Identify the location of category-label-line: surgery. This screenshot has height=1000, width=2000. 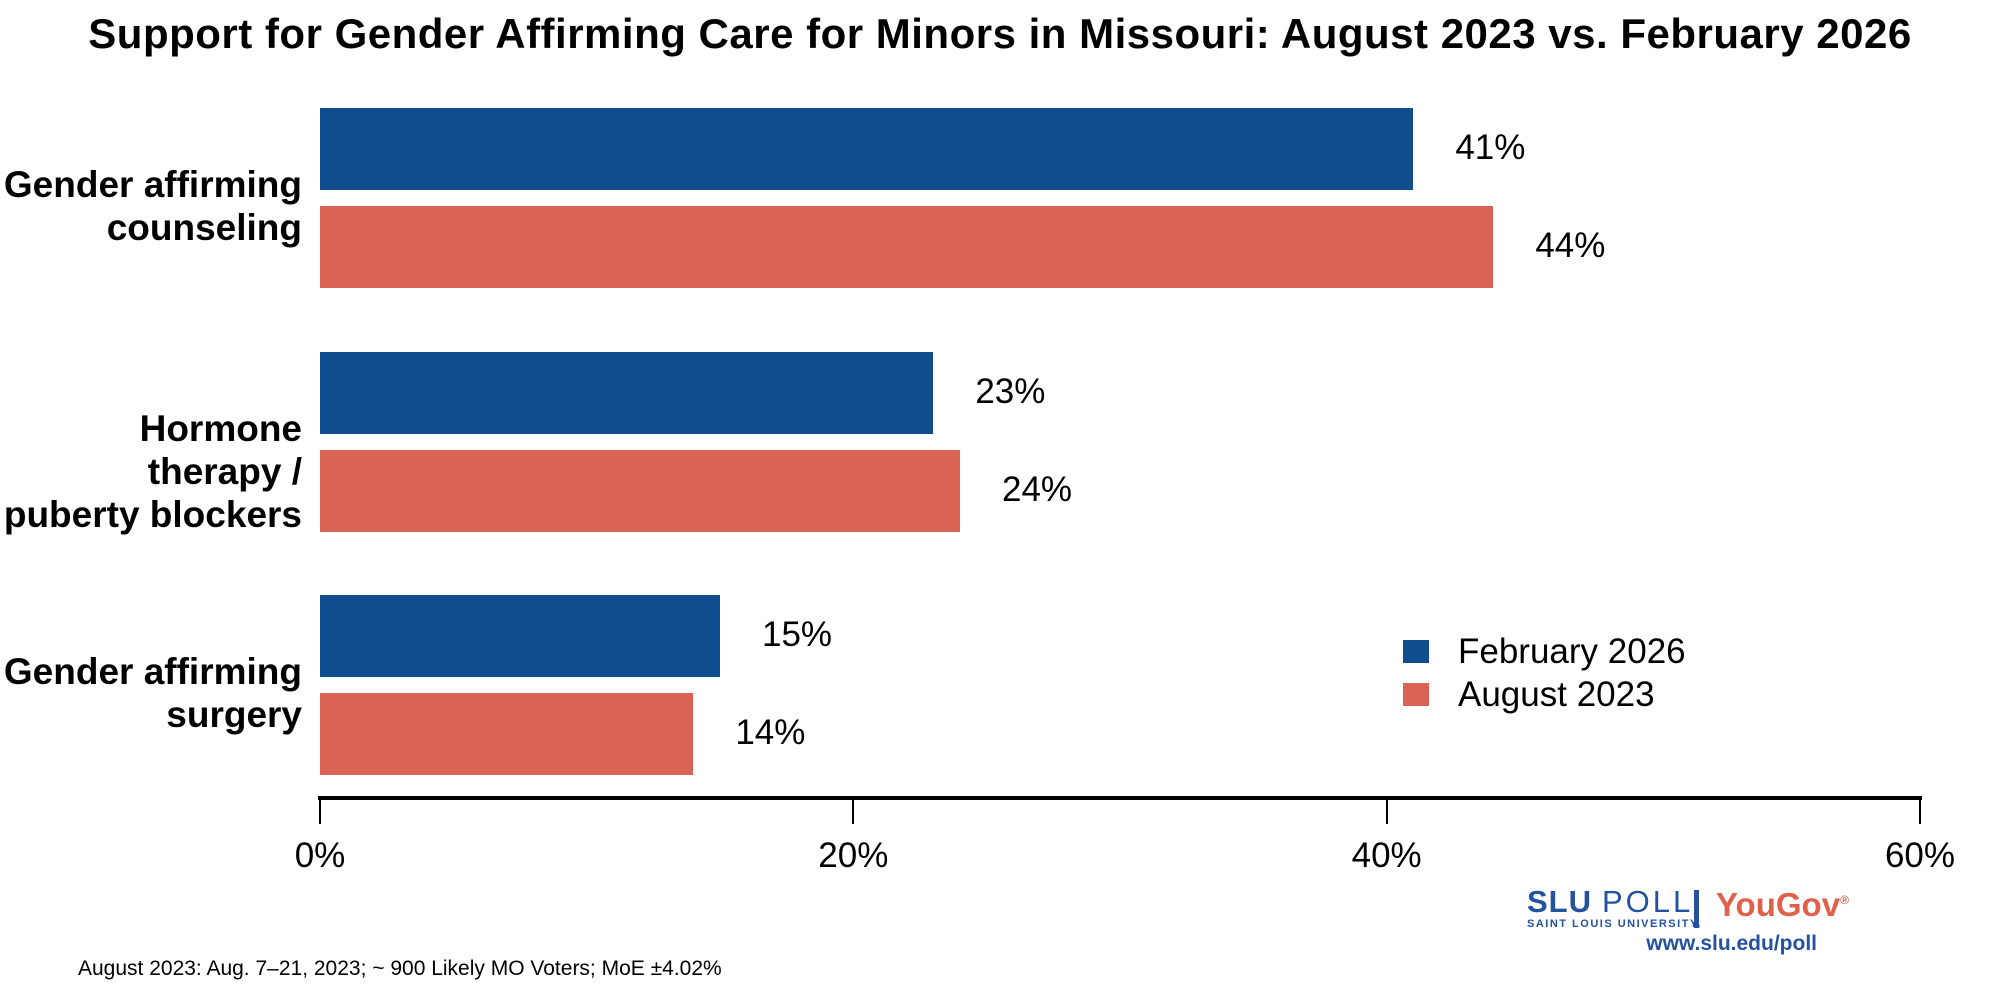
(234, 714).